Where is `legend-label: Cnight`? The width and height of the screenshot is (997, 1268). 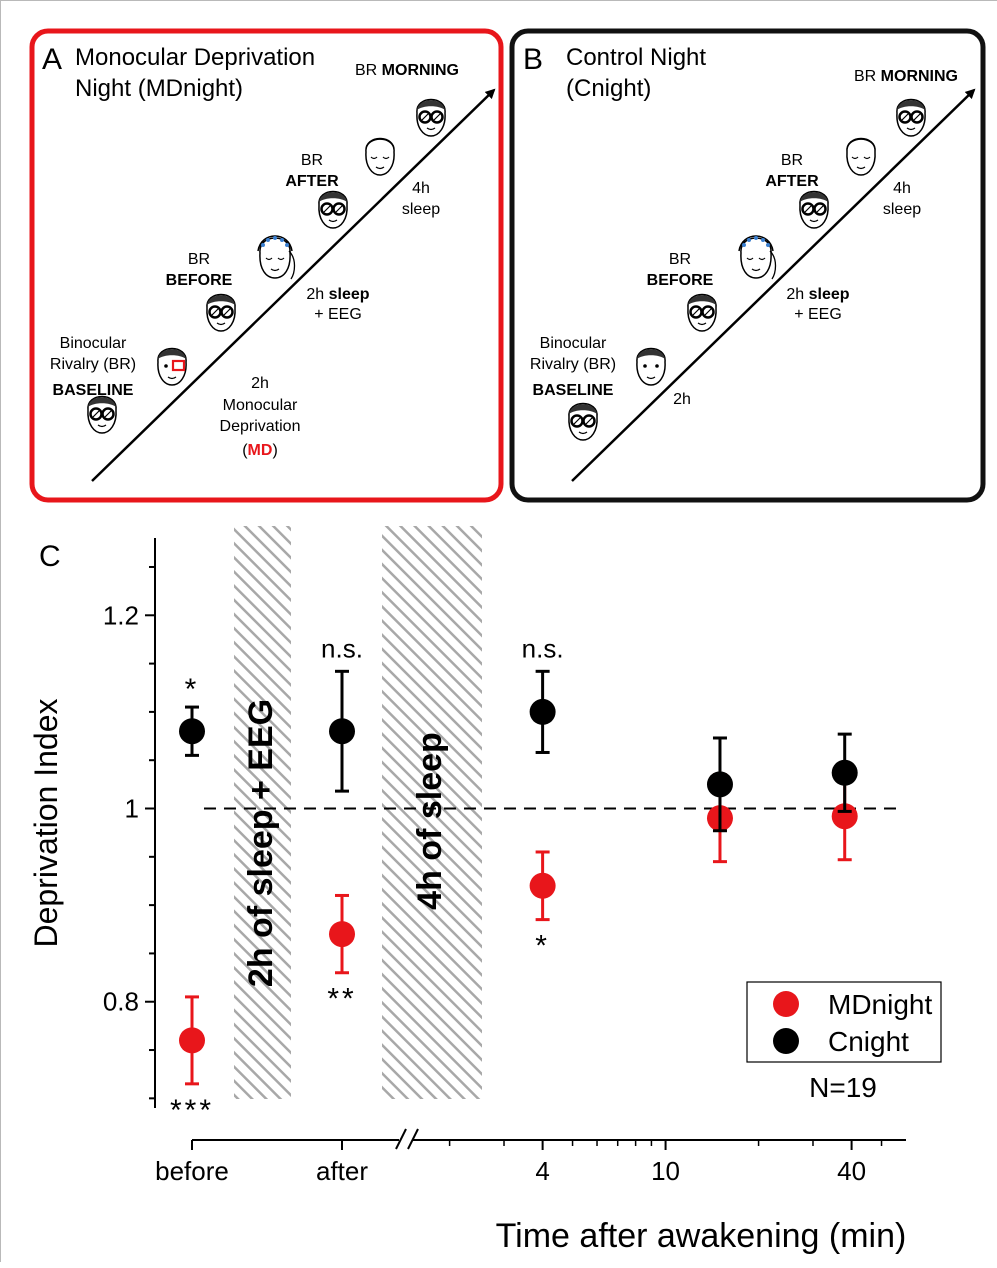 legend-label: Cnight is located at coordinates (868, 1041).